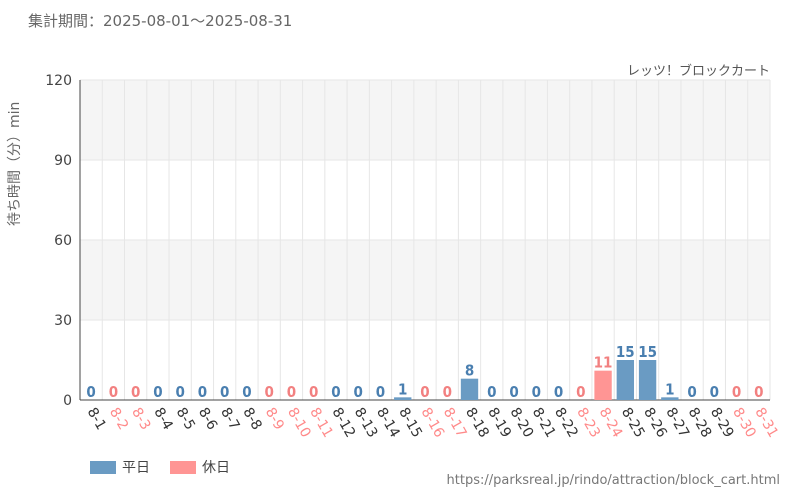 Image resolution: width=800 pixels, height=500 pixels. What do you see at coordinates (63, 241) in the screenshot?
I see `y-tick-label: 60` at bounding box center [63, 241].